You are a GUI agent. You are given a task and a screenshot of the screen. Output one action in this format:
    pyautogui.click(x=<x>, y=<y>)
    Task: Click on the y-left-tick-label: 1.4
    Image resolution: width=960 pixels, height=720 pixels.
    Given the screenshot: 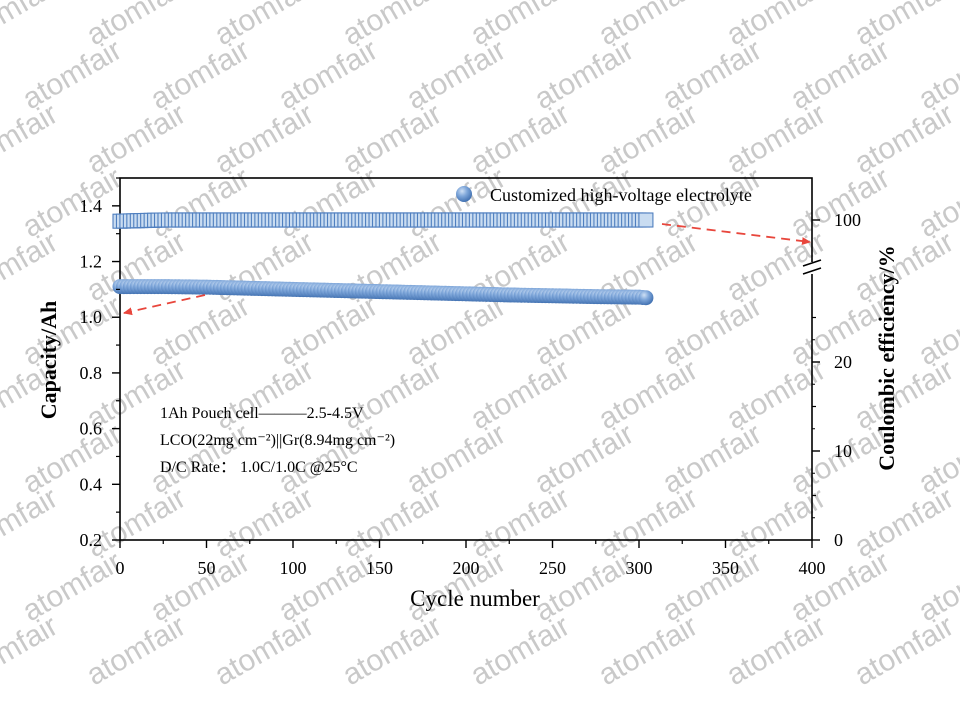 What is the action you would take?
    pyautogui.click(x=91, y=206)
    